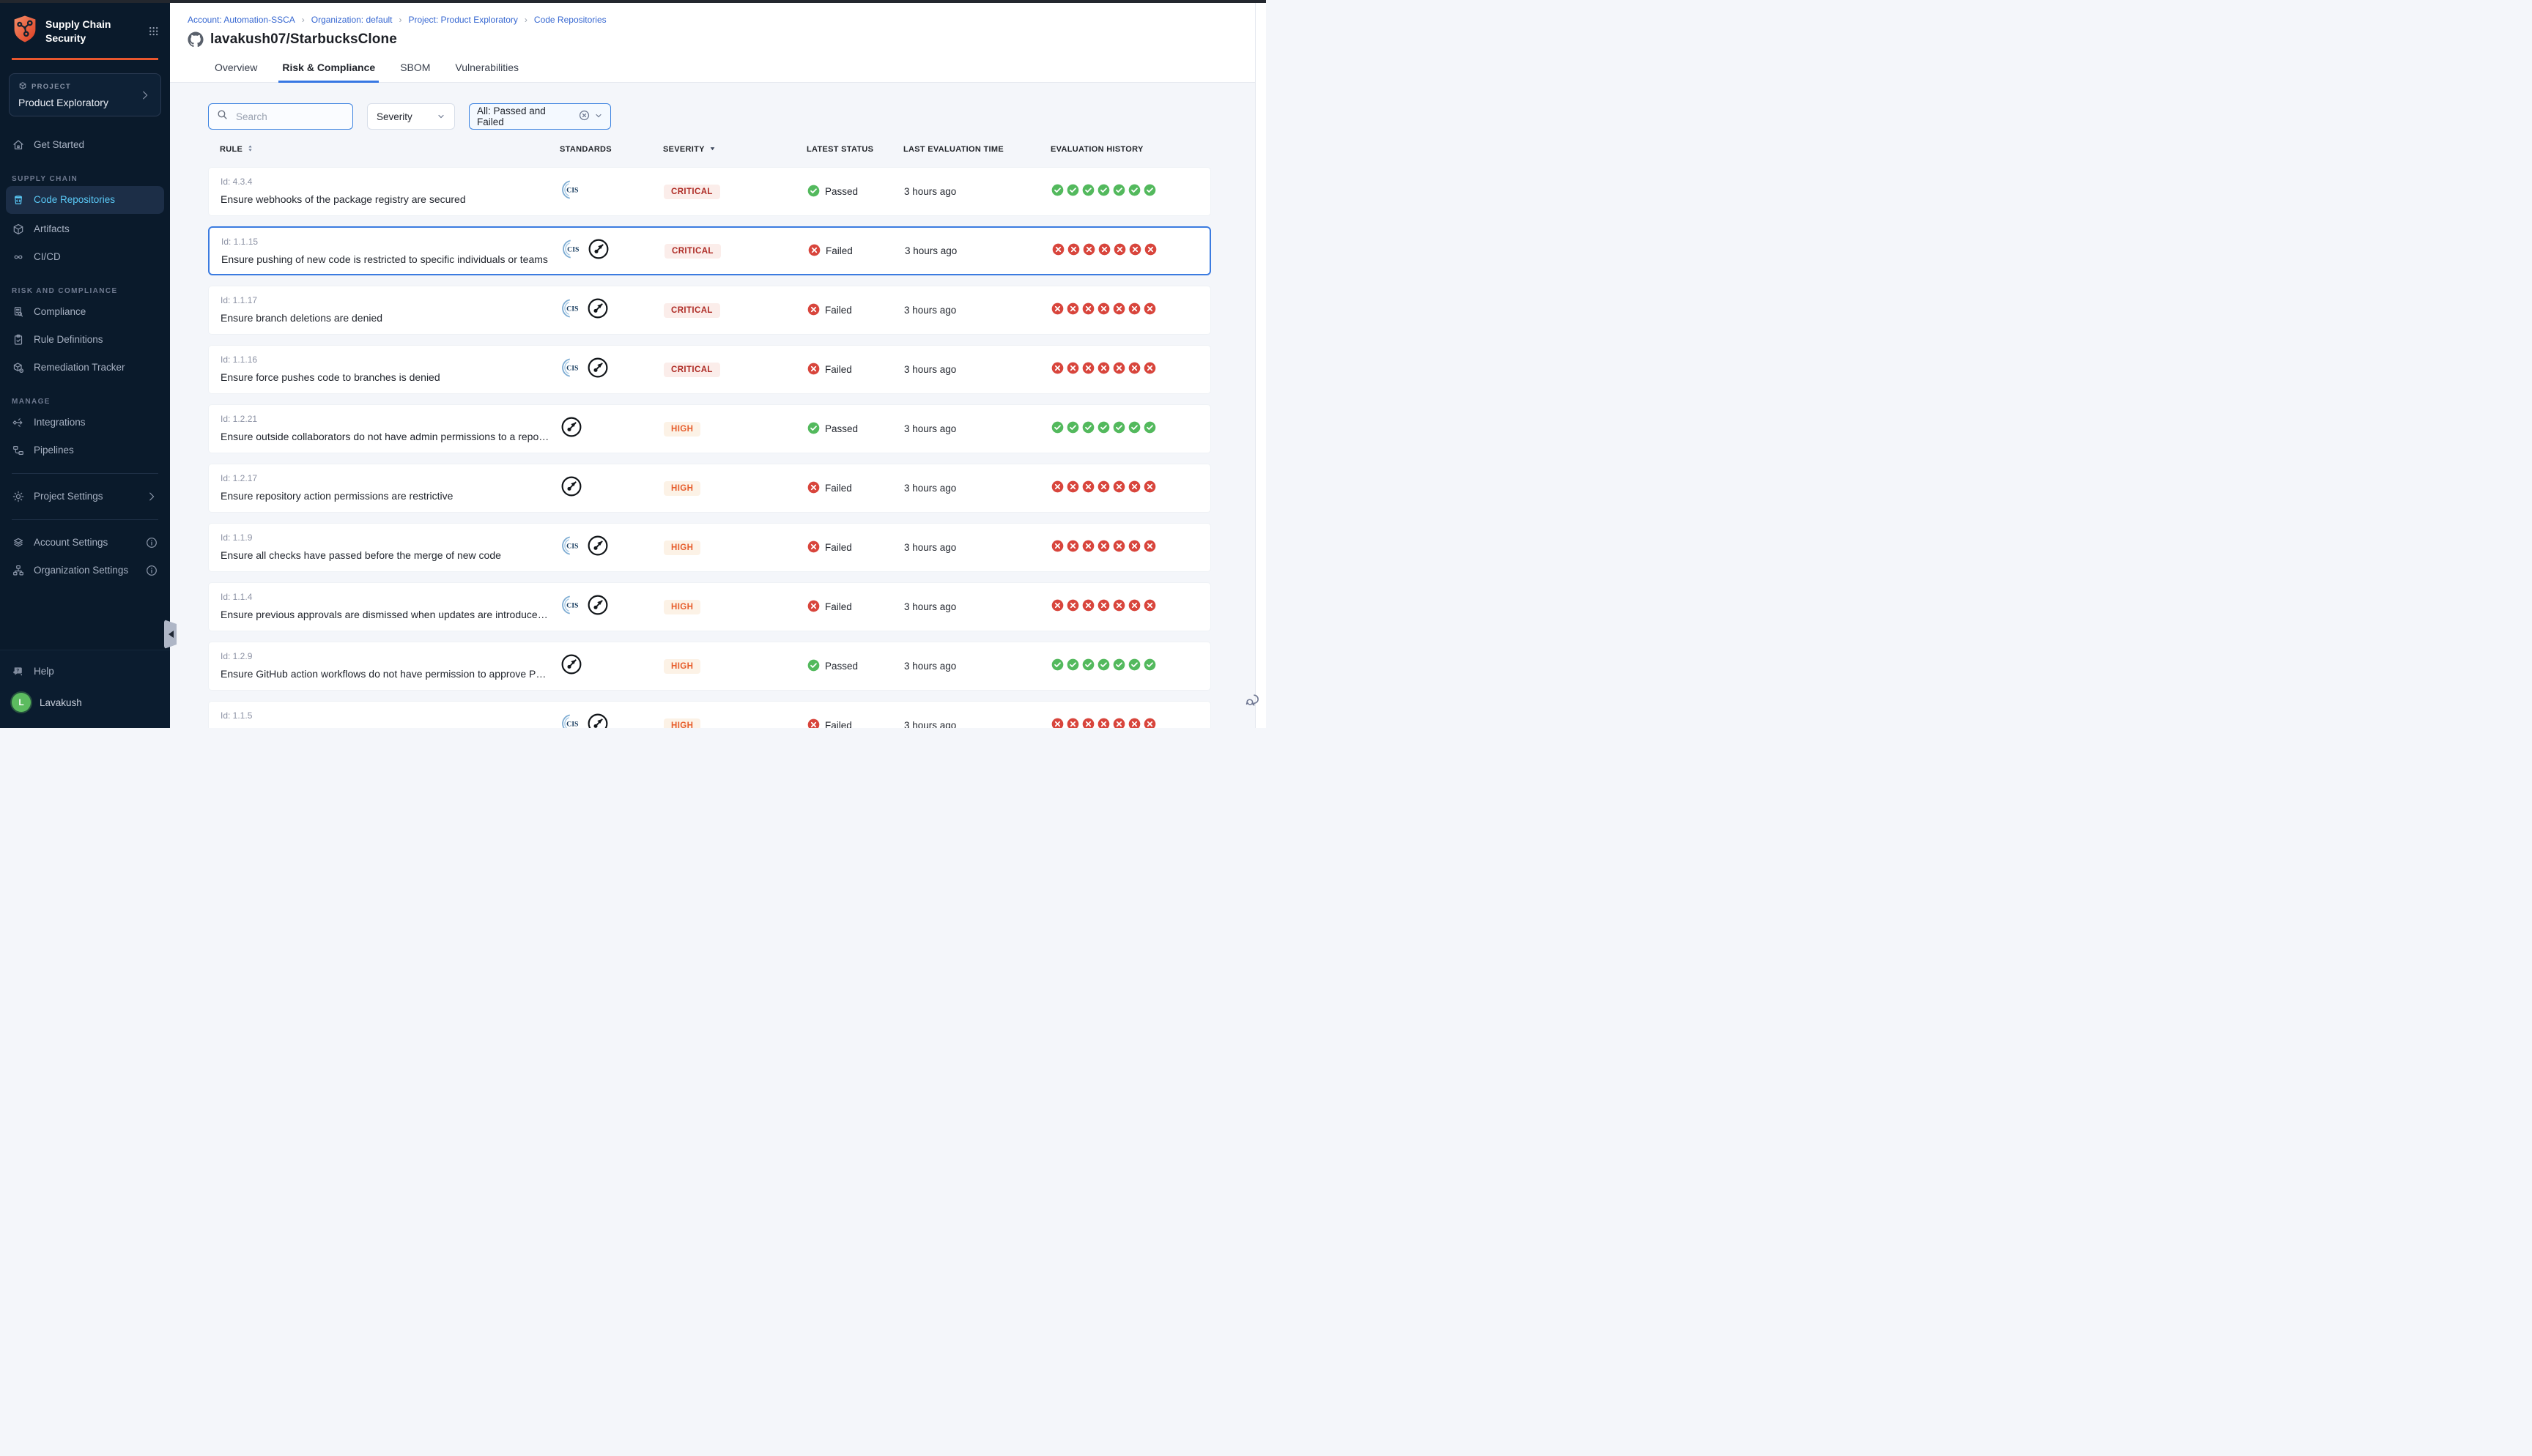 The image size is (2532, 1456). Describe the element at coordinates (573, 250) in the screenshot. I see `svg-text: CIS` at that location.